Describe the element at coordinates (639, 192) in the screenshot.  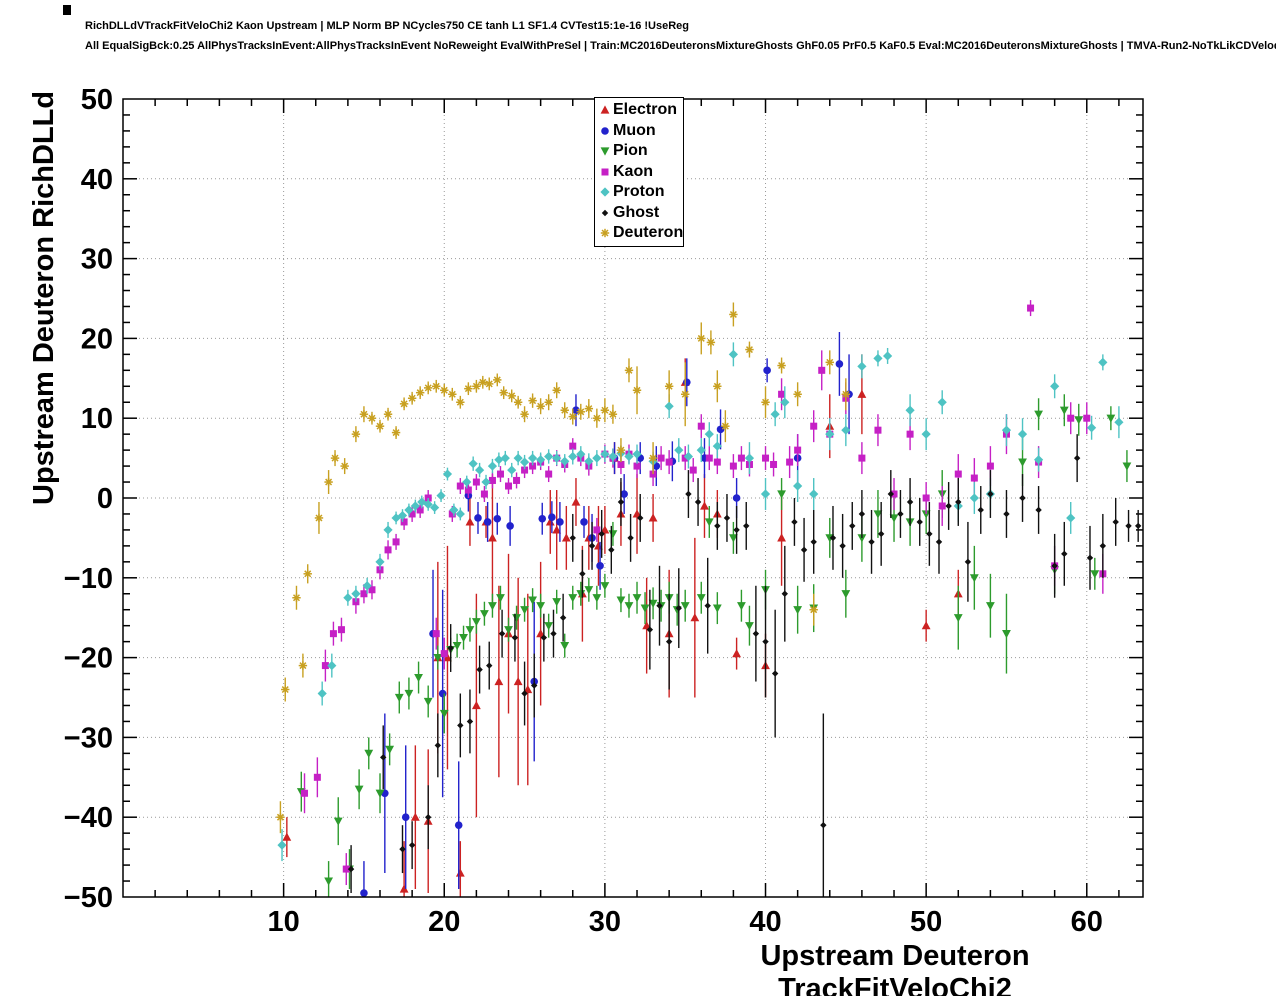
I see `legend-label: Proton` at that location.